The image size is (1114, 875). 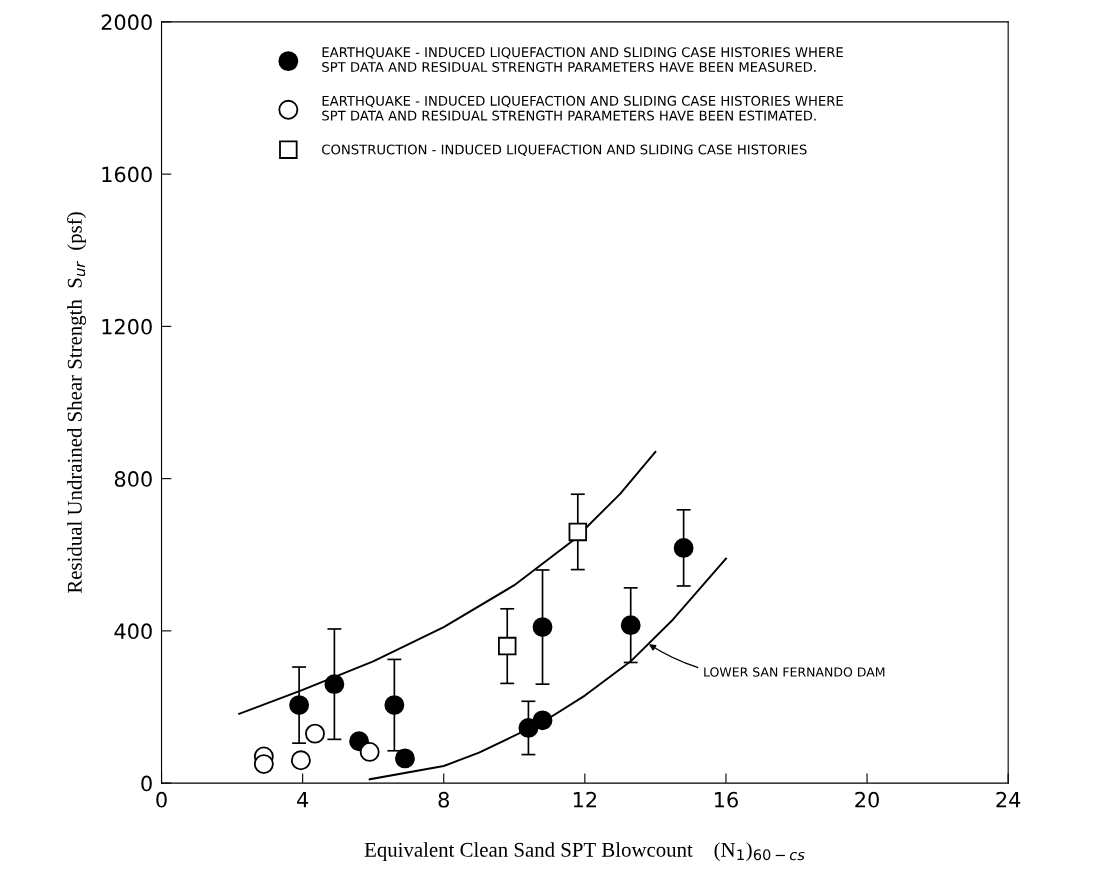 I want to click on x-tick-label: 8, so click(x=443, y=799).